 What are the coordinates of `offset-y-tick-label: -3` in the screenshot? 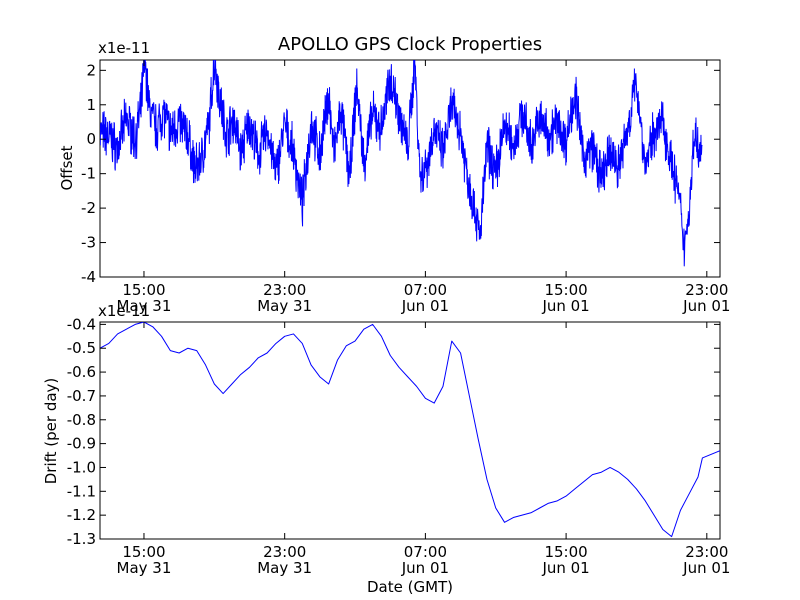 It's located at (88, 243).